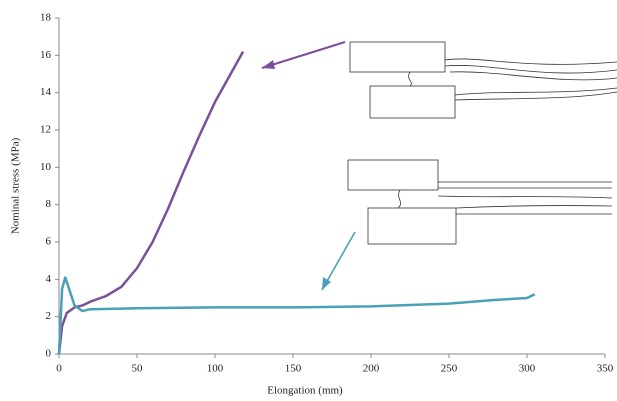 This screenshot has width=617, height=401. I want to click on schematic-bottom, so click(480, 202).